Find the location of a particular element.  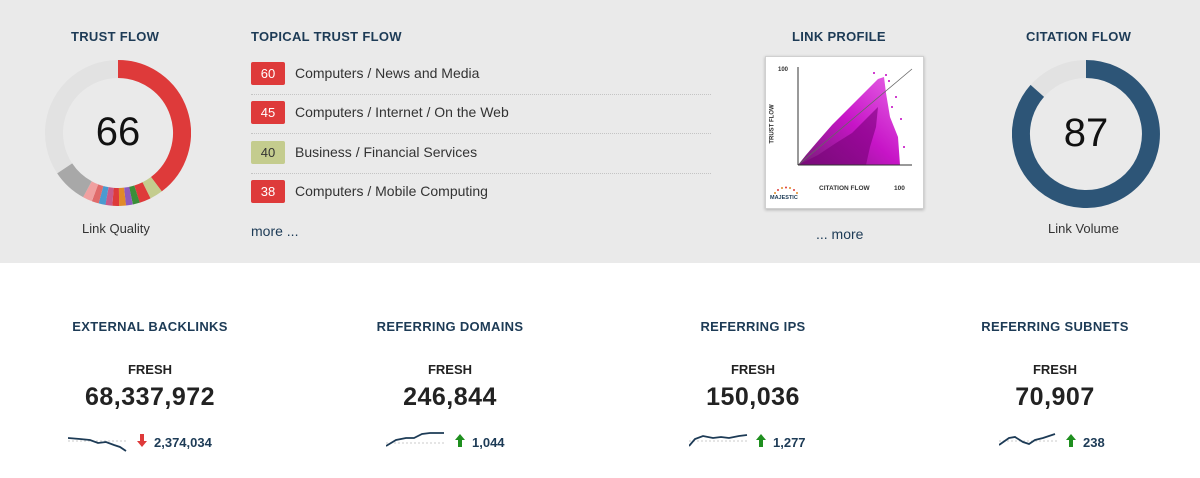

majestic-logo-icon is located at coordinates (786, 190).